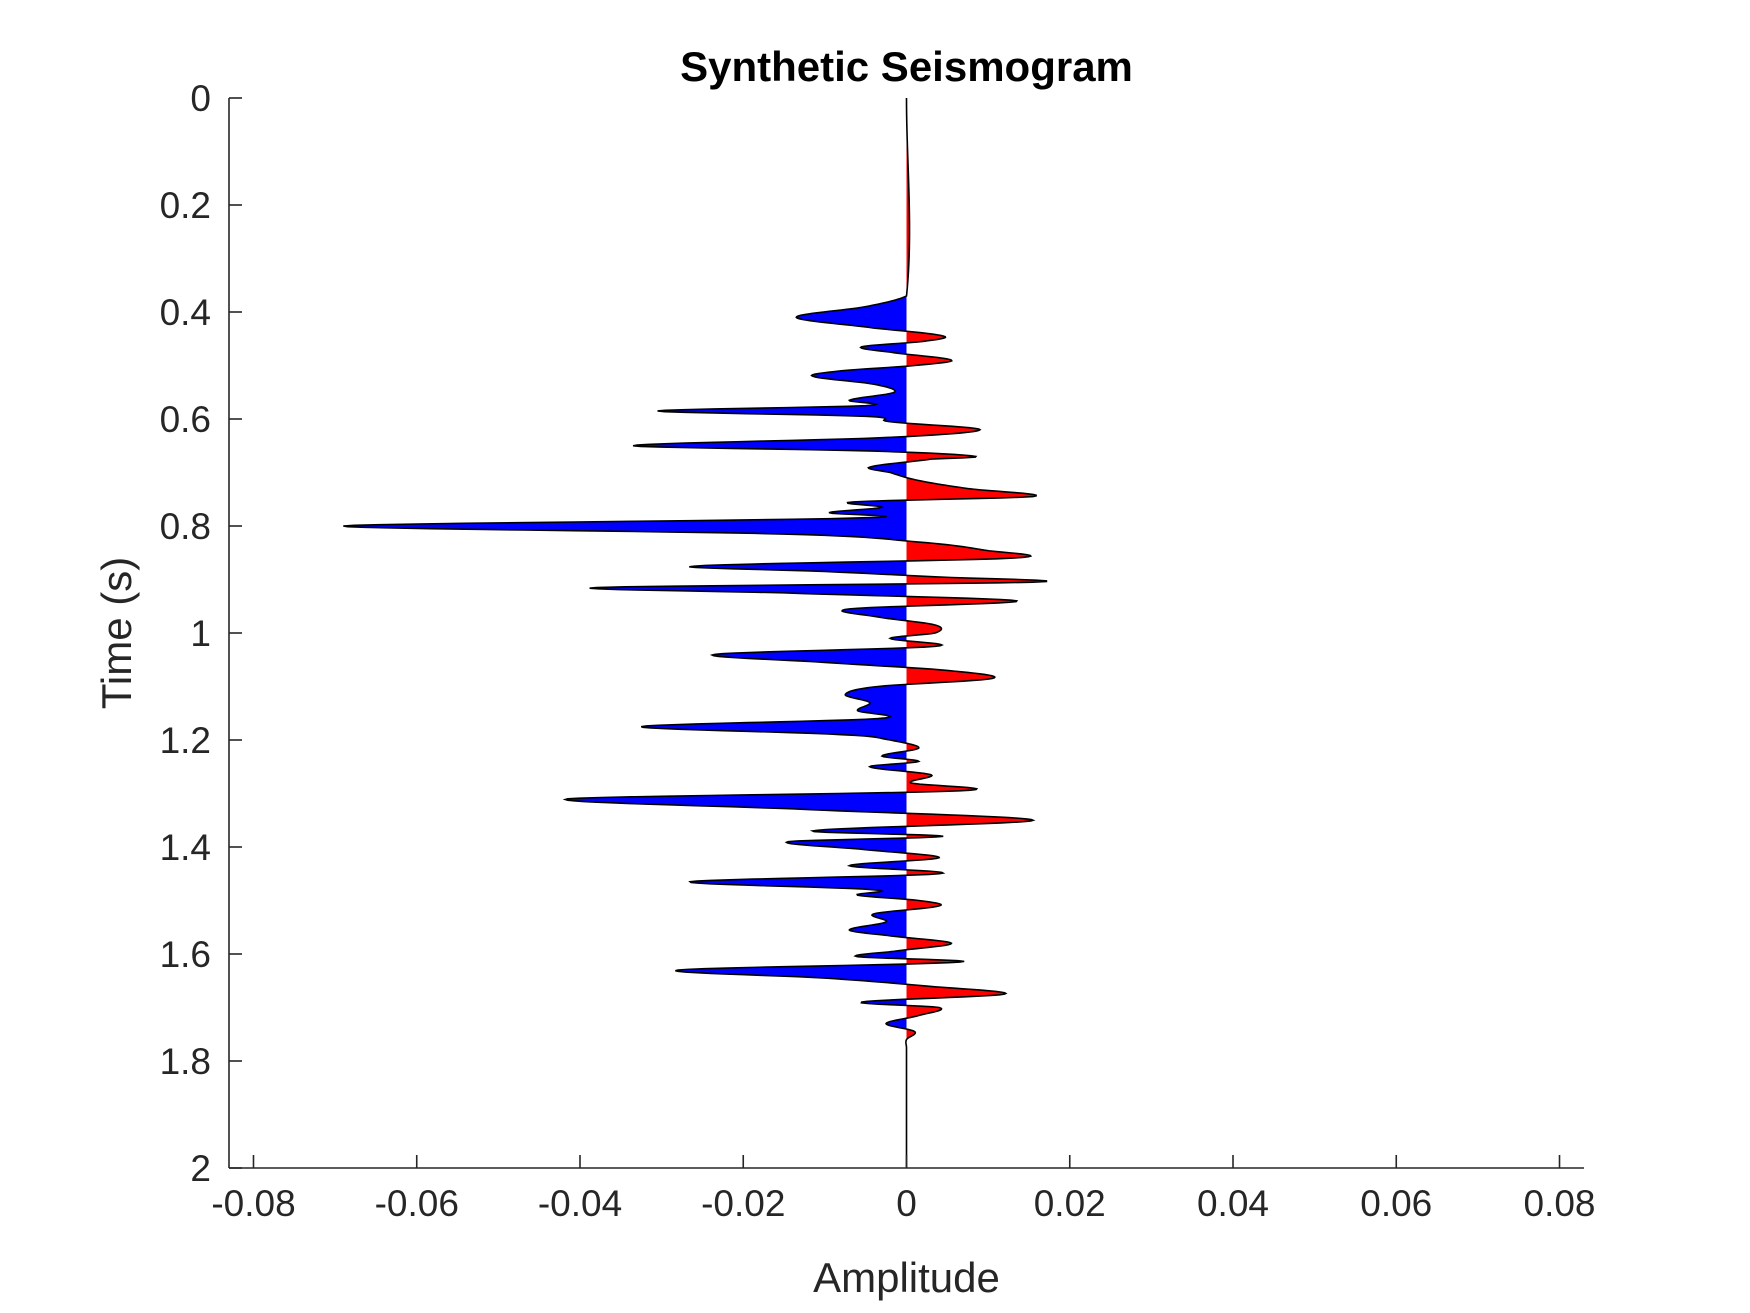  I want to click on y-tick-label: 1.2, so click(185, 740).